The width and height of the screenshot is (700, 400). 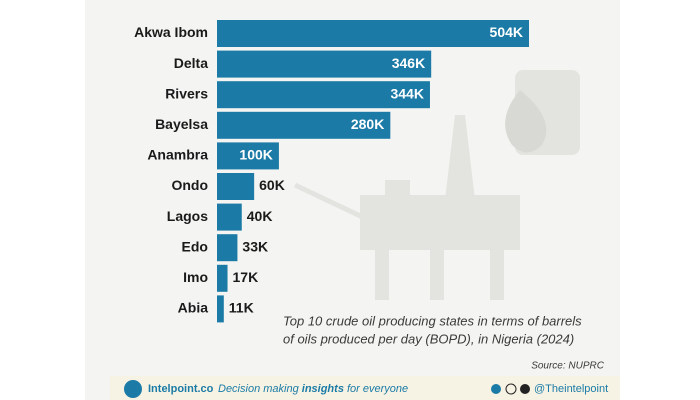 I want to click on category-label: Delta, so click(x=191, y=63).